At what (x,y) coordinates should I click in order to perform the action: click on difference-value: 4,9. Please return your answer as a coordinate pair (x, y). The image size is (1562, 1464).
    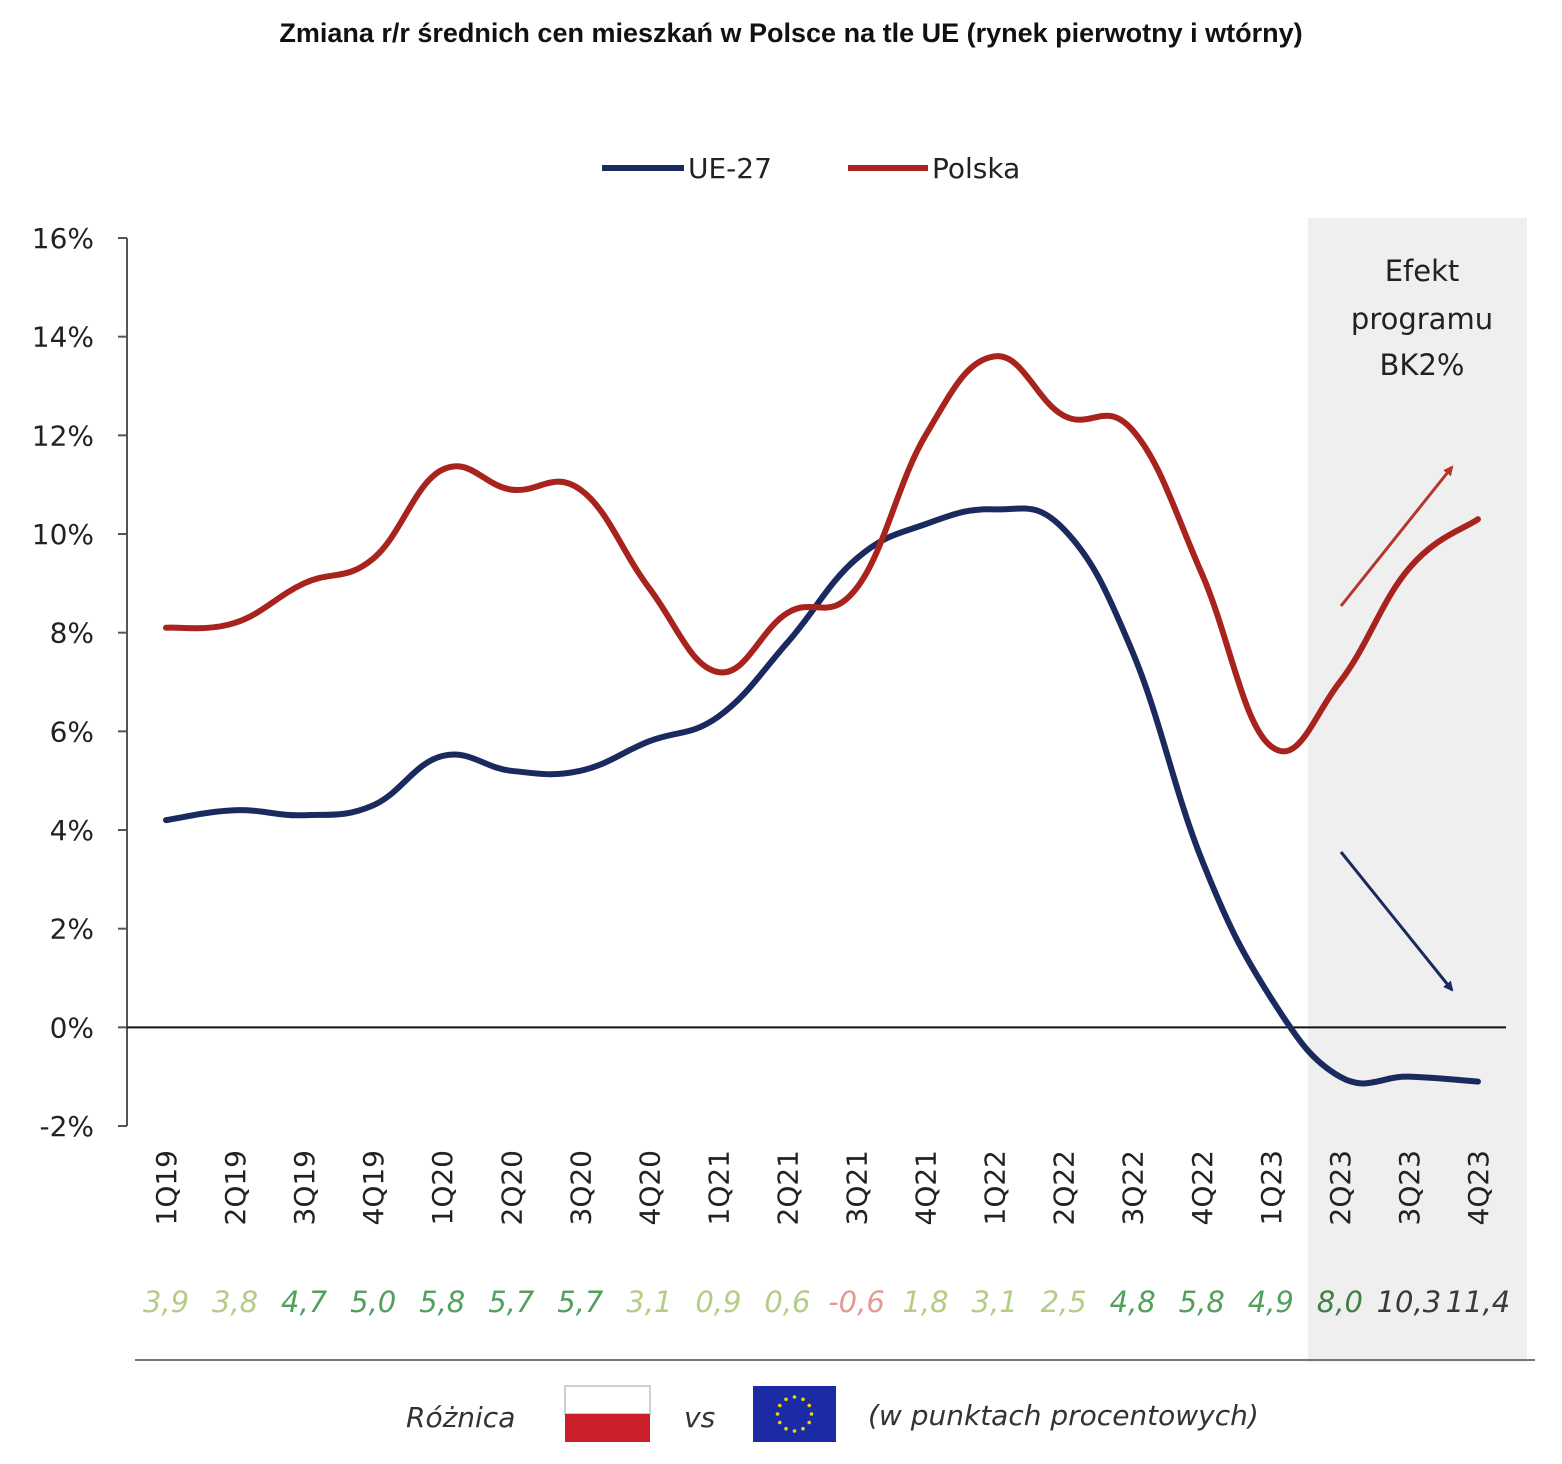
    Looking at the image, I should click on (1271, 1302).